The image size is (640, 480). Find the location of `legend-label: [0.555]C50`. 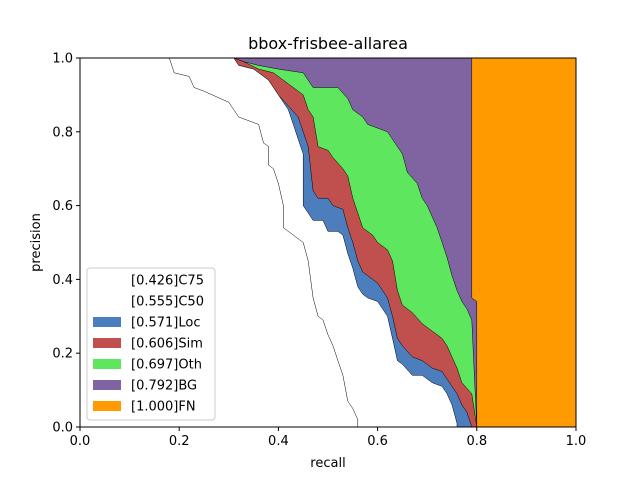

legend-label: [0.555]C50 is located at coordinates (167, 302).